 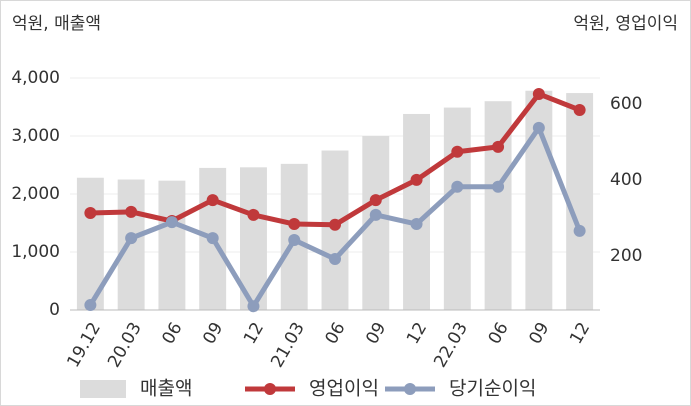 I want to click on y-tick-label: 1,000, so click(x=35, y=252).